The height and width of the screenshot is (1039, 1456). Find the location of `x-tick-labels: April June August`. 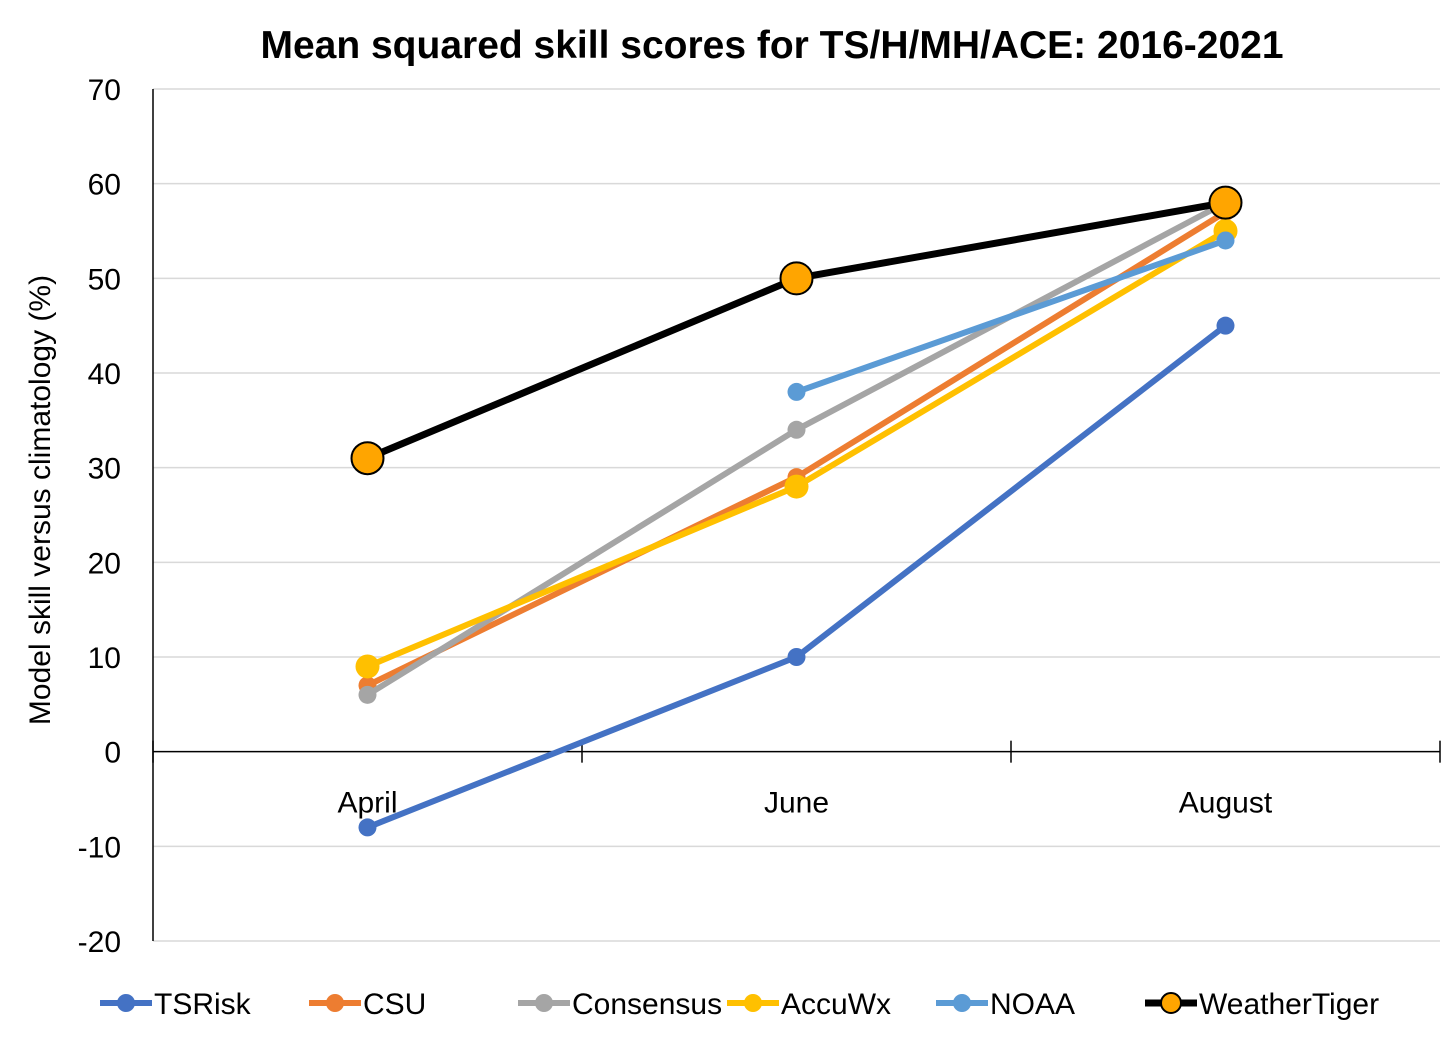

x-tick-labels: April June August is located at coordinates (804, 803).